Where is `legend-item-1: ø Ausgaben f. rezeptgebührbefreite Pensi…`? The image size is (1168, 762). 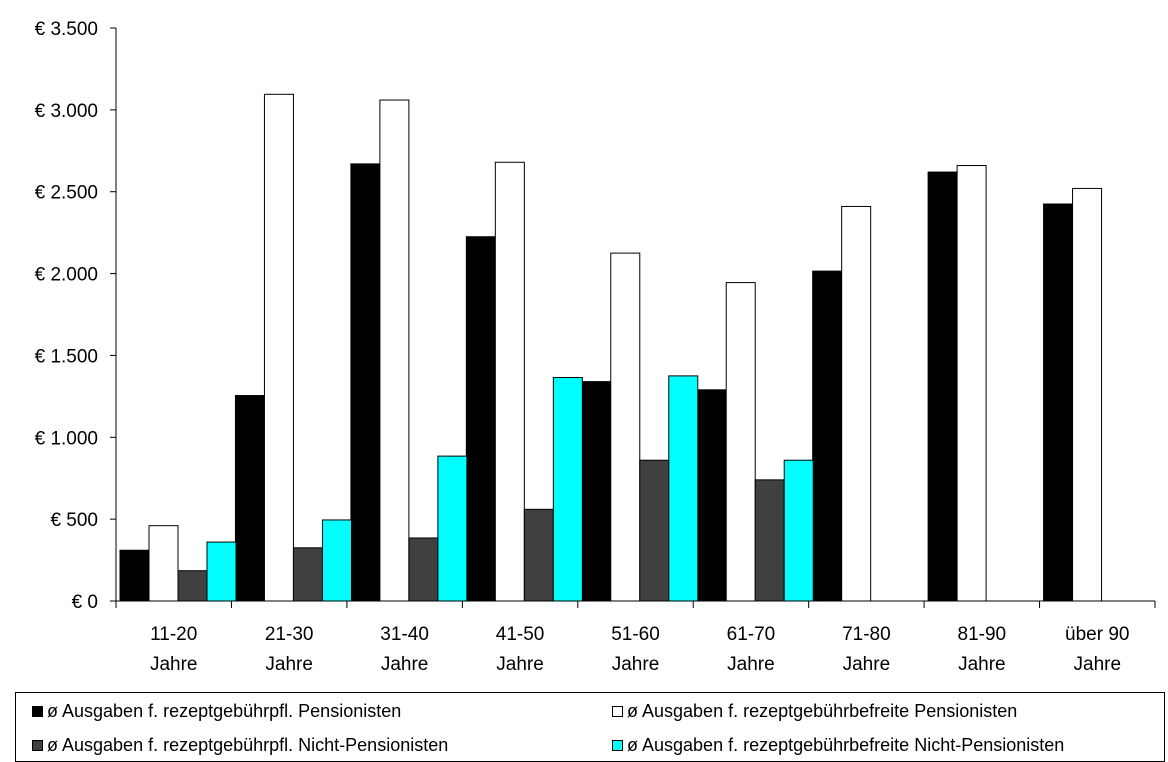
legend-item-1: ø Ausgaben f. rezeptgebührbefreite Pensi… is located at coordinates (814, 711).